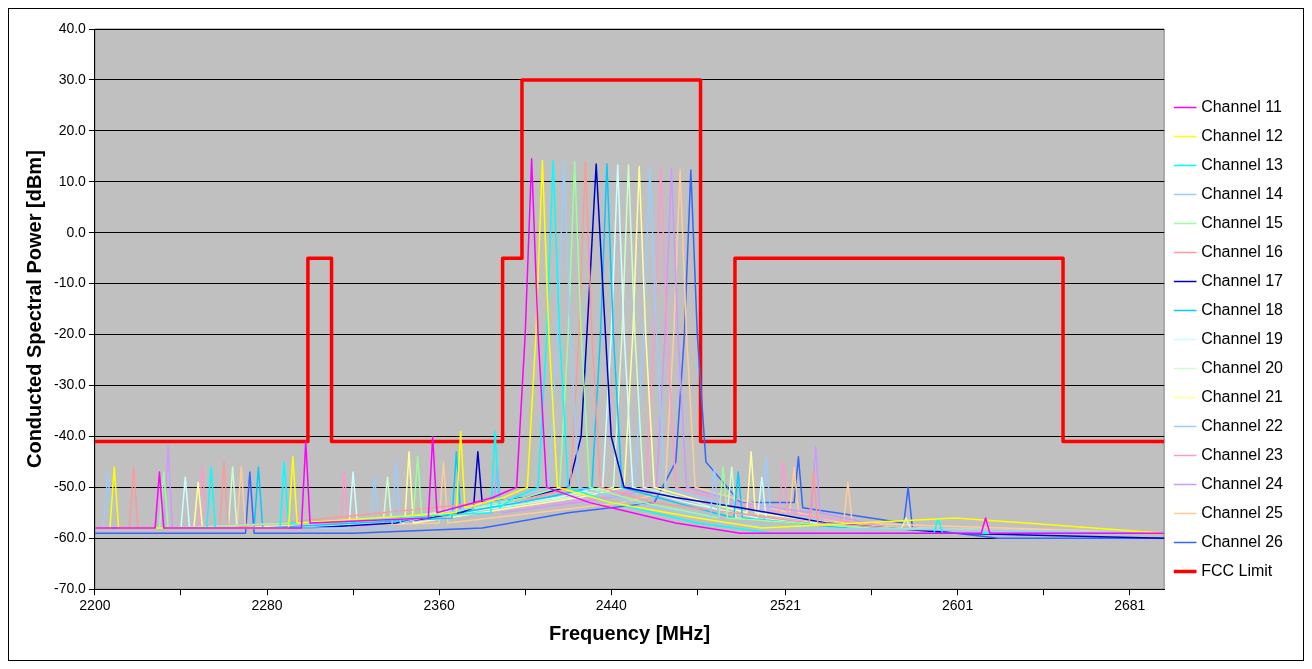 The image size is (1312, 669). What do you see at coordinates (958, 605) in the screenshot?
I see `x-tick-label: 2601` at bounding box center [958, 605].